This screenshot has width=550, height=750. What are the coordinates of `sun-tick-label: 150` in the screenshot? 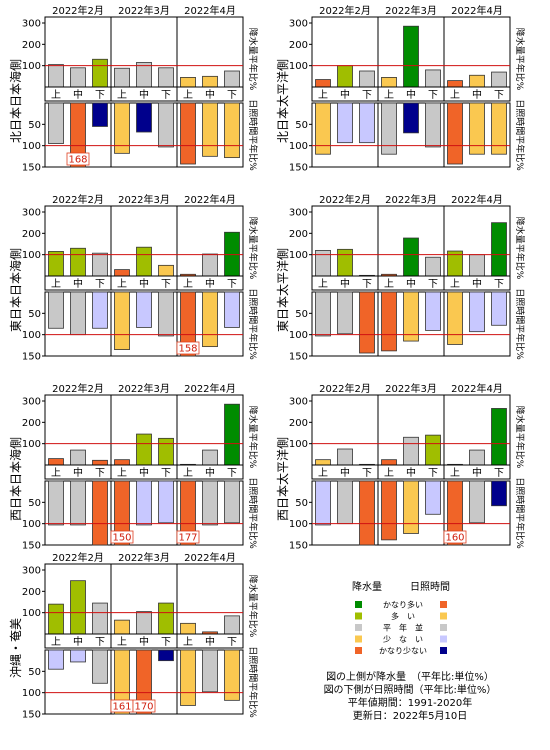 It's located at (31, 546).